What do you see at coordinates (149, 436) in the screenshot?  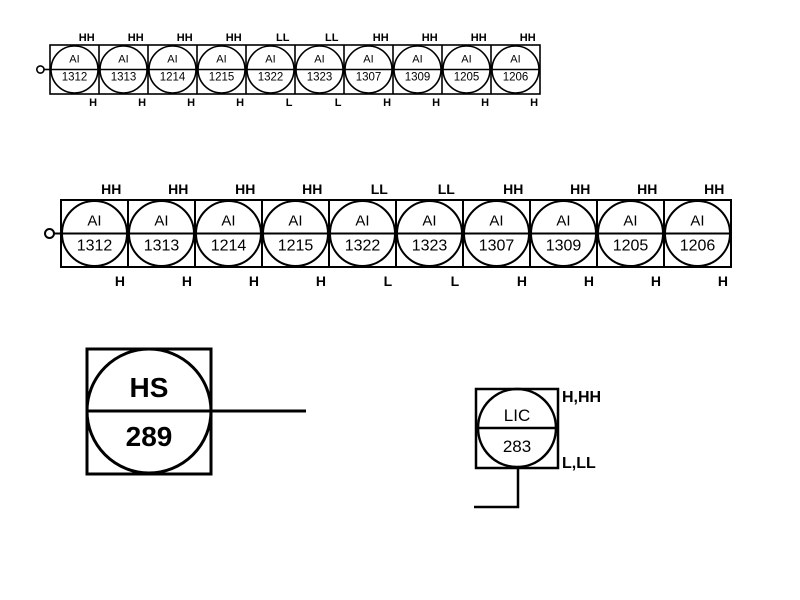 I see `hand-switch-tag: 289` at bounding box center [149, 436].